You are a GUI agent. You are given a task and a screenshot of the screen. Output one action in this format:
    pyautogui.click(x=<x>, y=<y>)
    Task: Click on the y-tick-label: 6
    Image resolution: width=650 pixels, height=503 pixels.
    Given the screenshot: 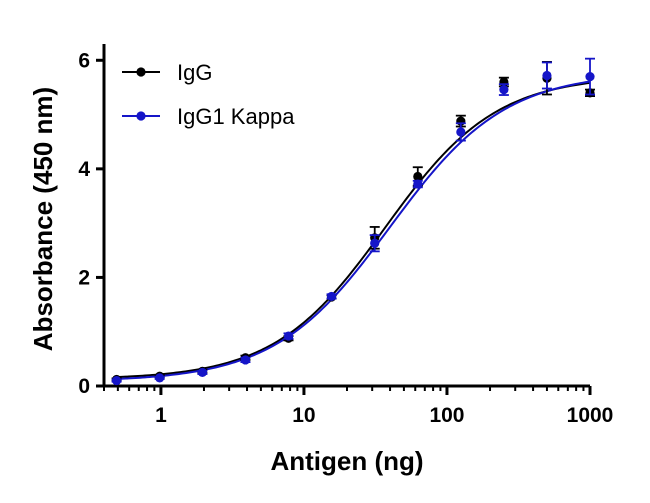 What is the action you would take?
    pyautogui.click(x=84, y=60)
    